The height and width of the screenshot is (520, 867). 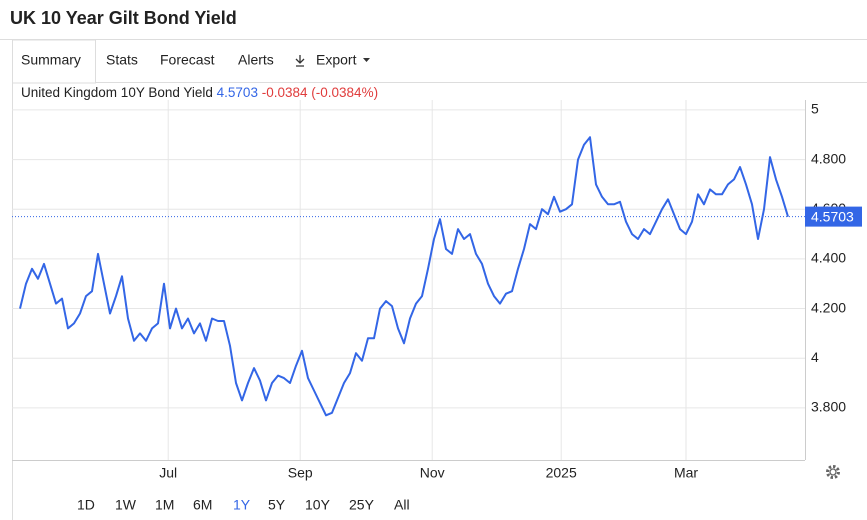 What do you see at coordinates (51, 60) in the screenshot?
I see `tab: Summary` at bounding box center [51, 60].